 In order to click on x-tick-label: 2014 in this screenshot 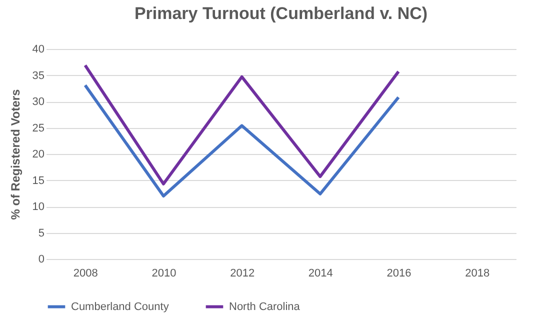, I will do `click(320, 274)`.